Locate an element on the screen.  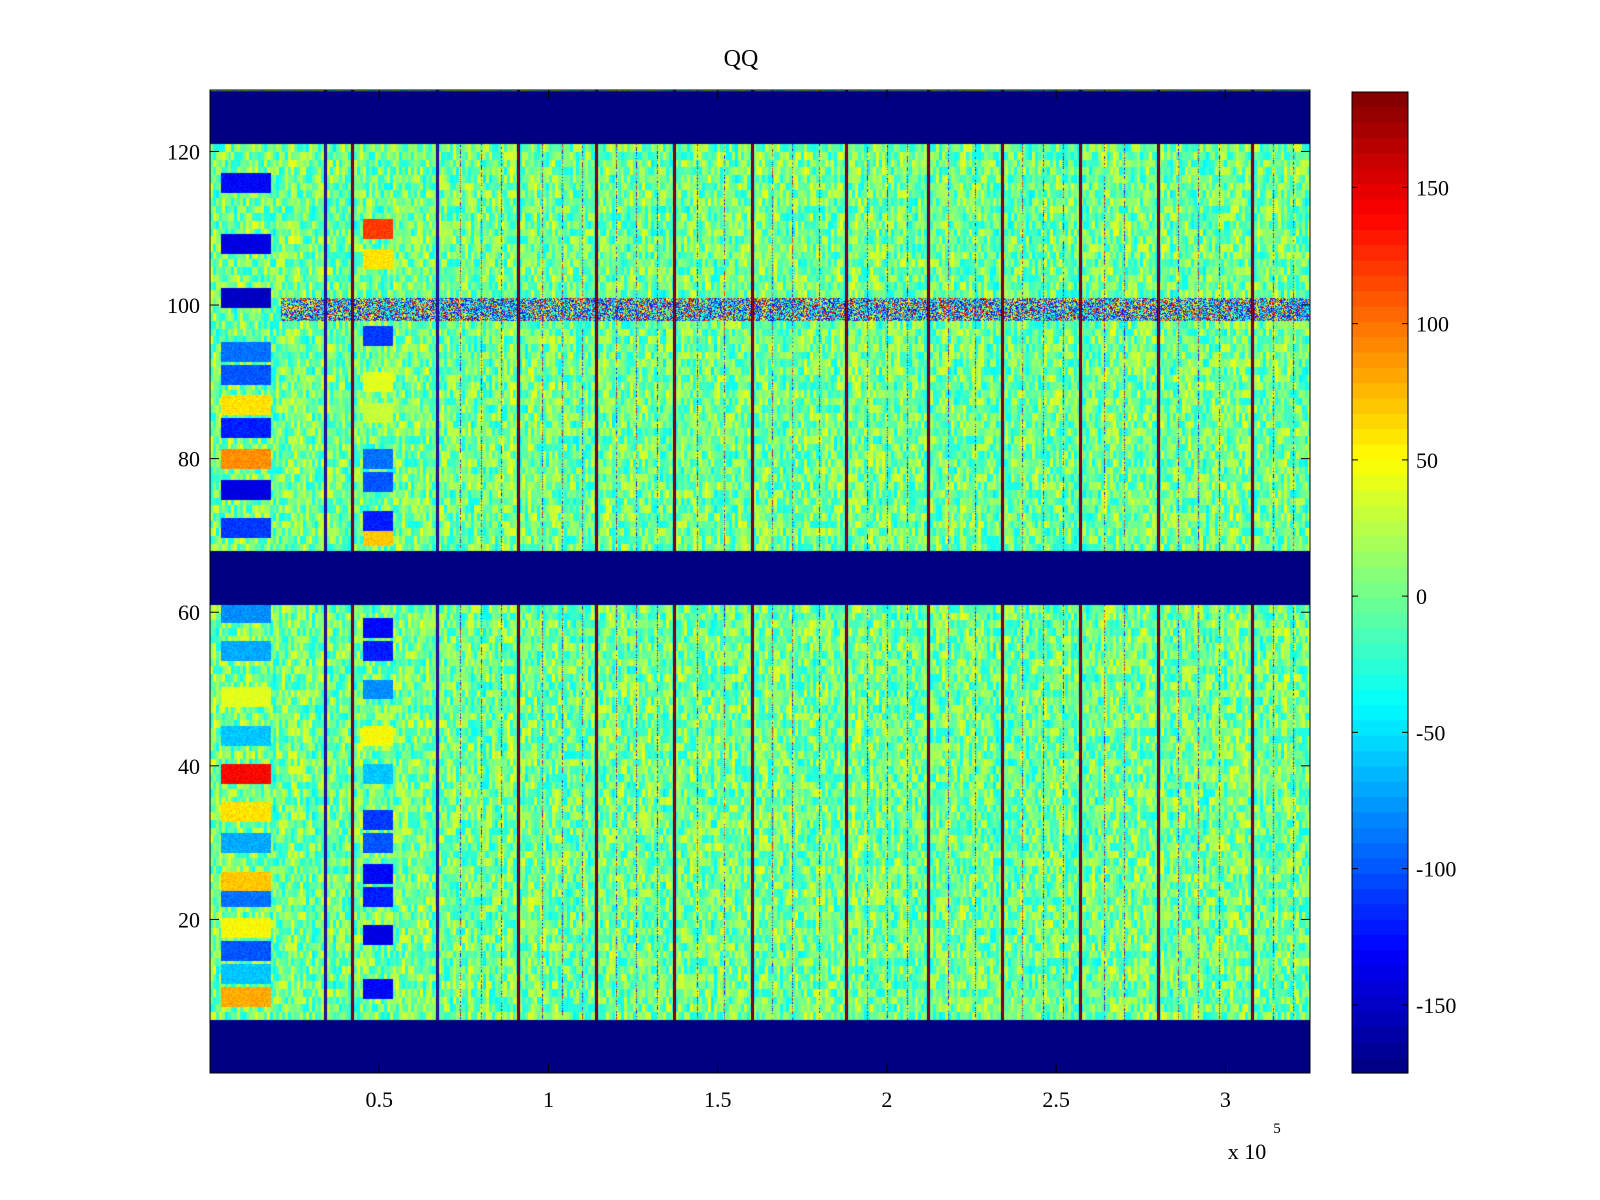
colorbar-tick-label: -150 is located at coordinates (1436, 1005).